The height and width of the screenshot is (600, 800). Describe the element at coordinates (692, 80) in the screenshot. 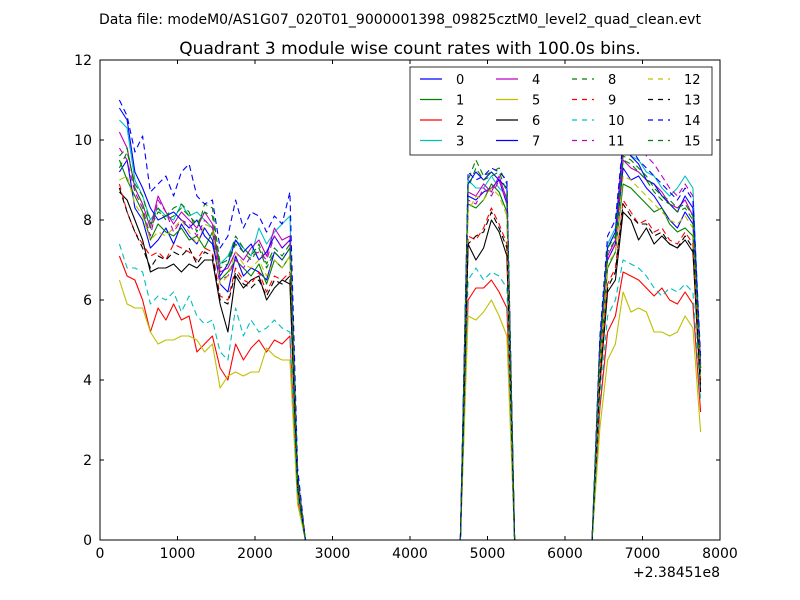

I see `legend-label-12: 12` at that location.